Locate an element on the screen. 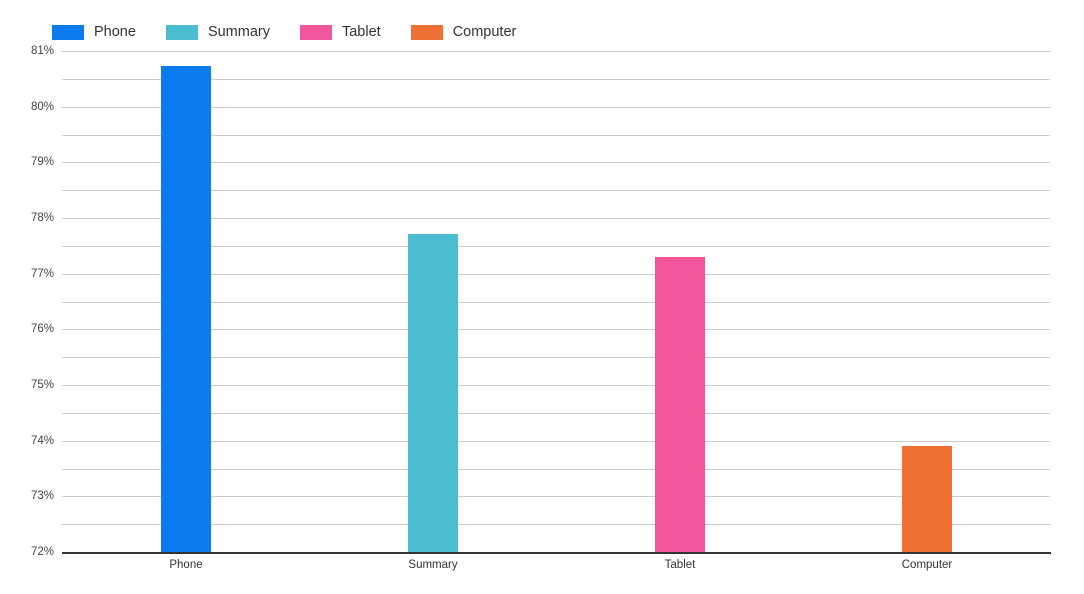  legend-label: Summary is located at coordinates (238, 31).